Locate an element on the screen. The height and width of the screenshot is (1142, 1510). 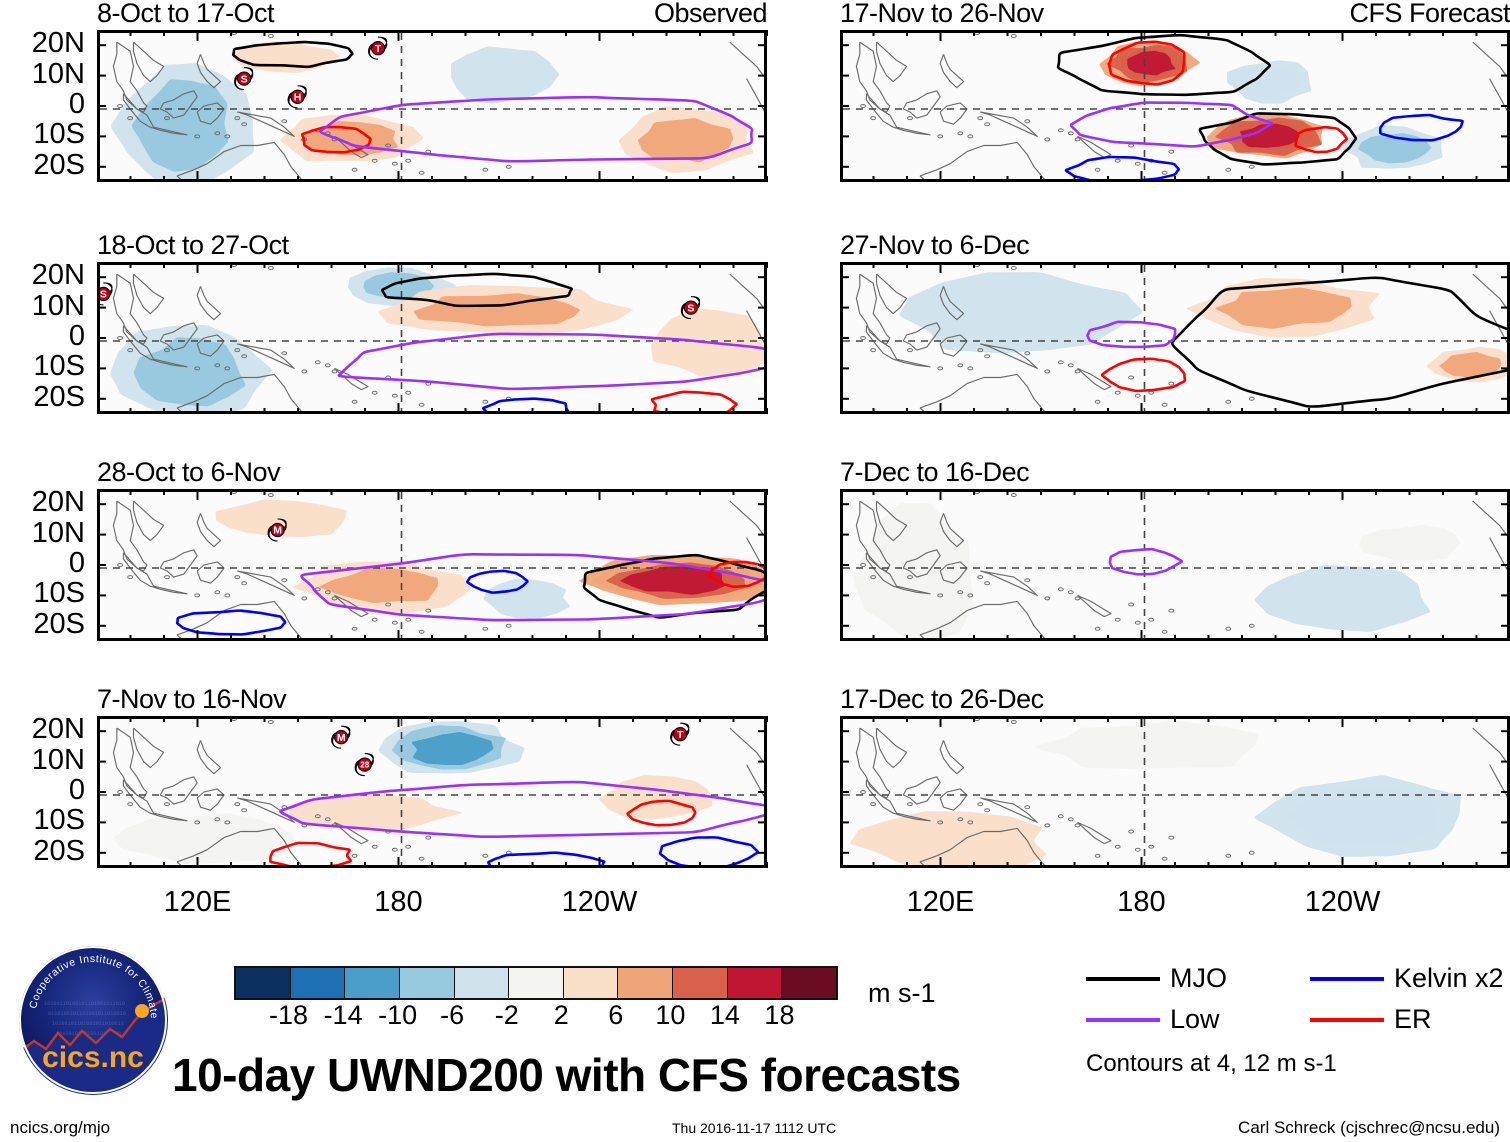
svg-text: 28 is located at coordinates (364, 764).